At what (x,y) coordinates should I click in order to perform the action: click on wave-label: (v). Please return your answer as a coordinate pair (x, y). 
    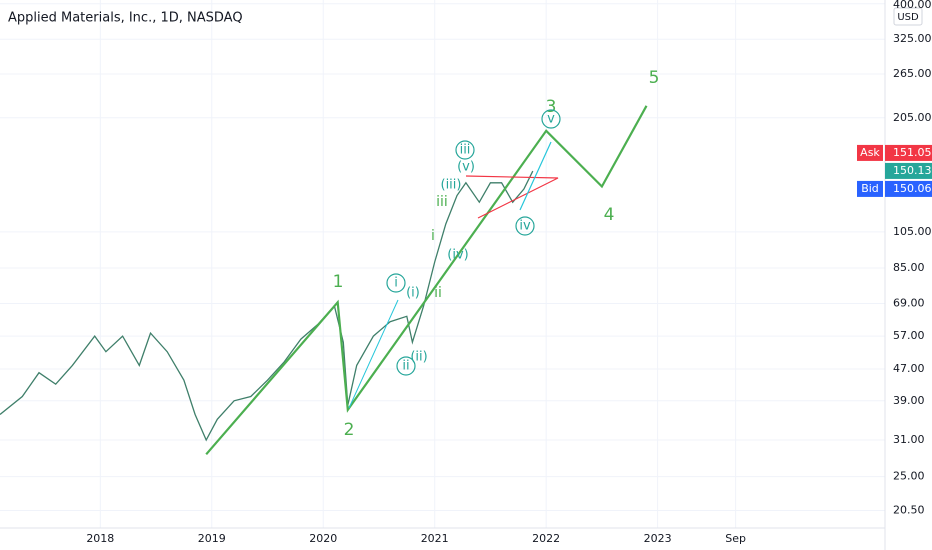
    Looking at the image, I should click on (466, 167).